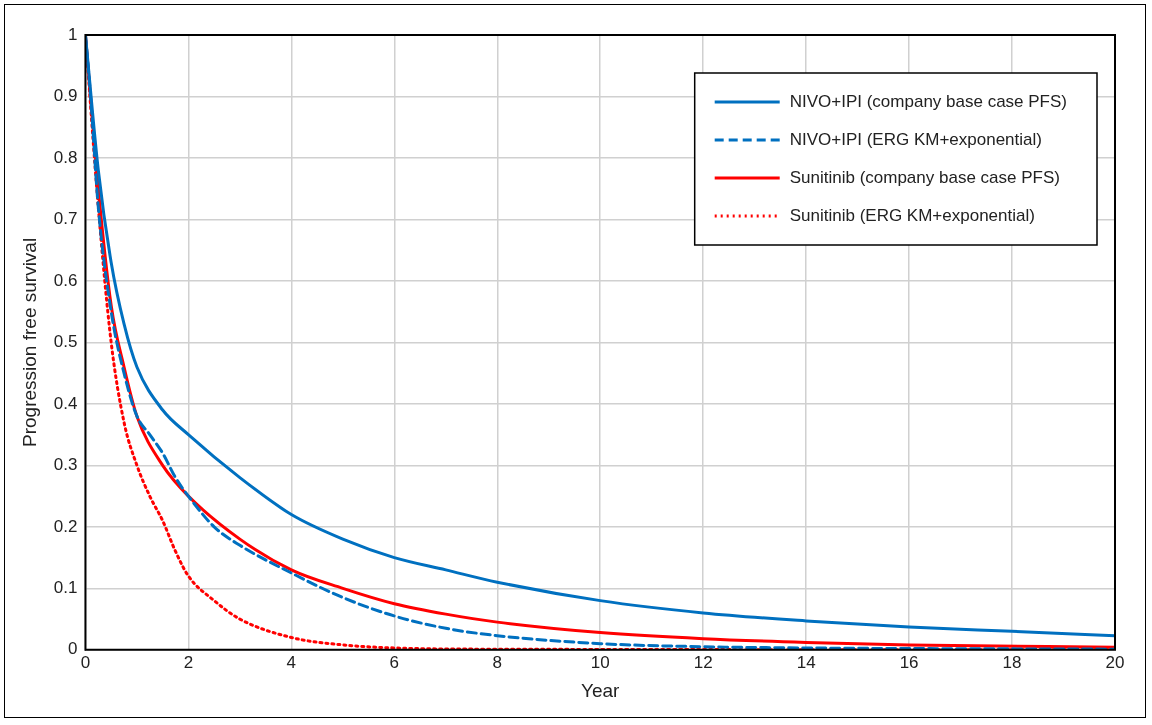 The image size is (1152, 725). I want to click on x-tick-label: 4, so click(291, 662).